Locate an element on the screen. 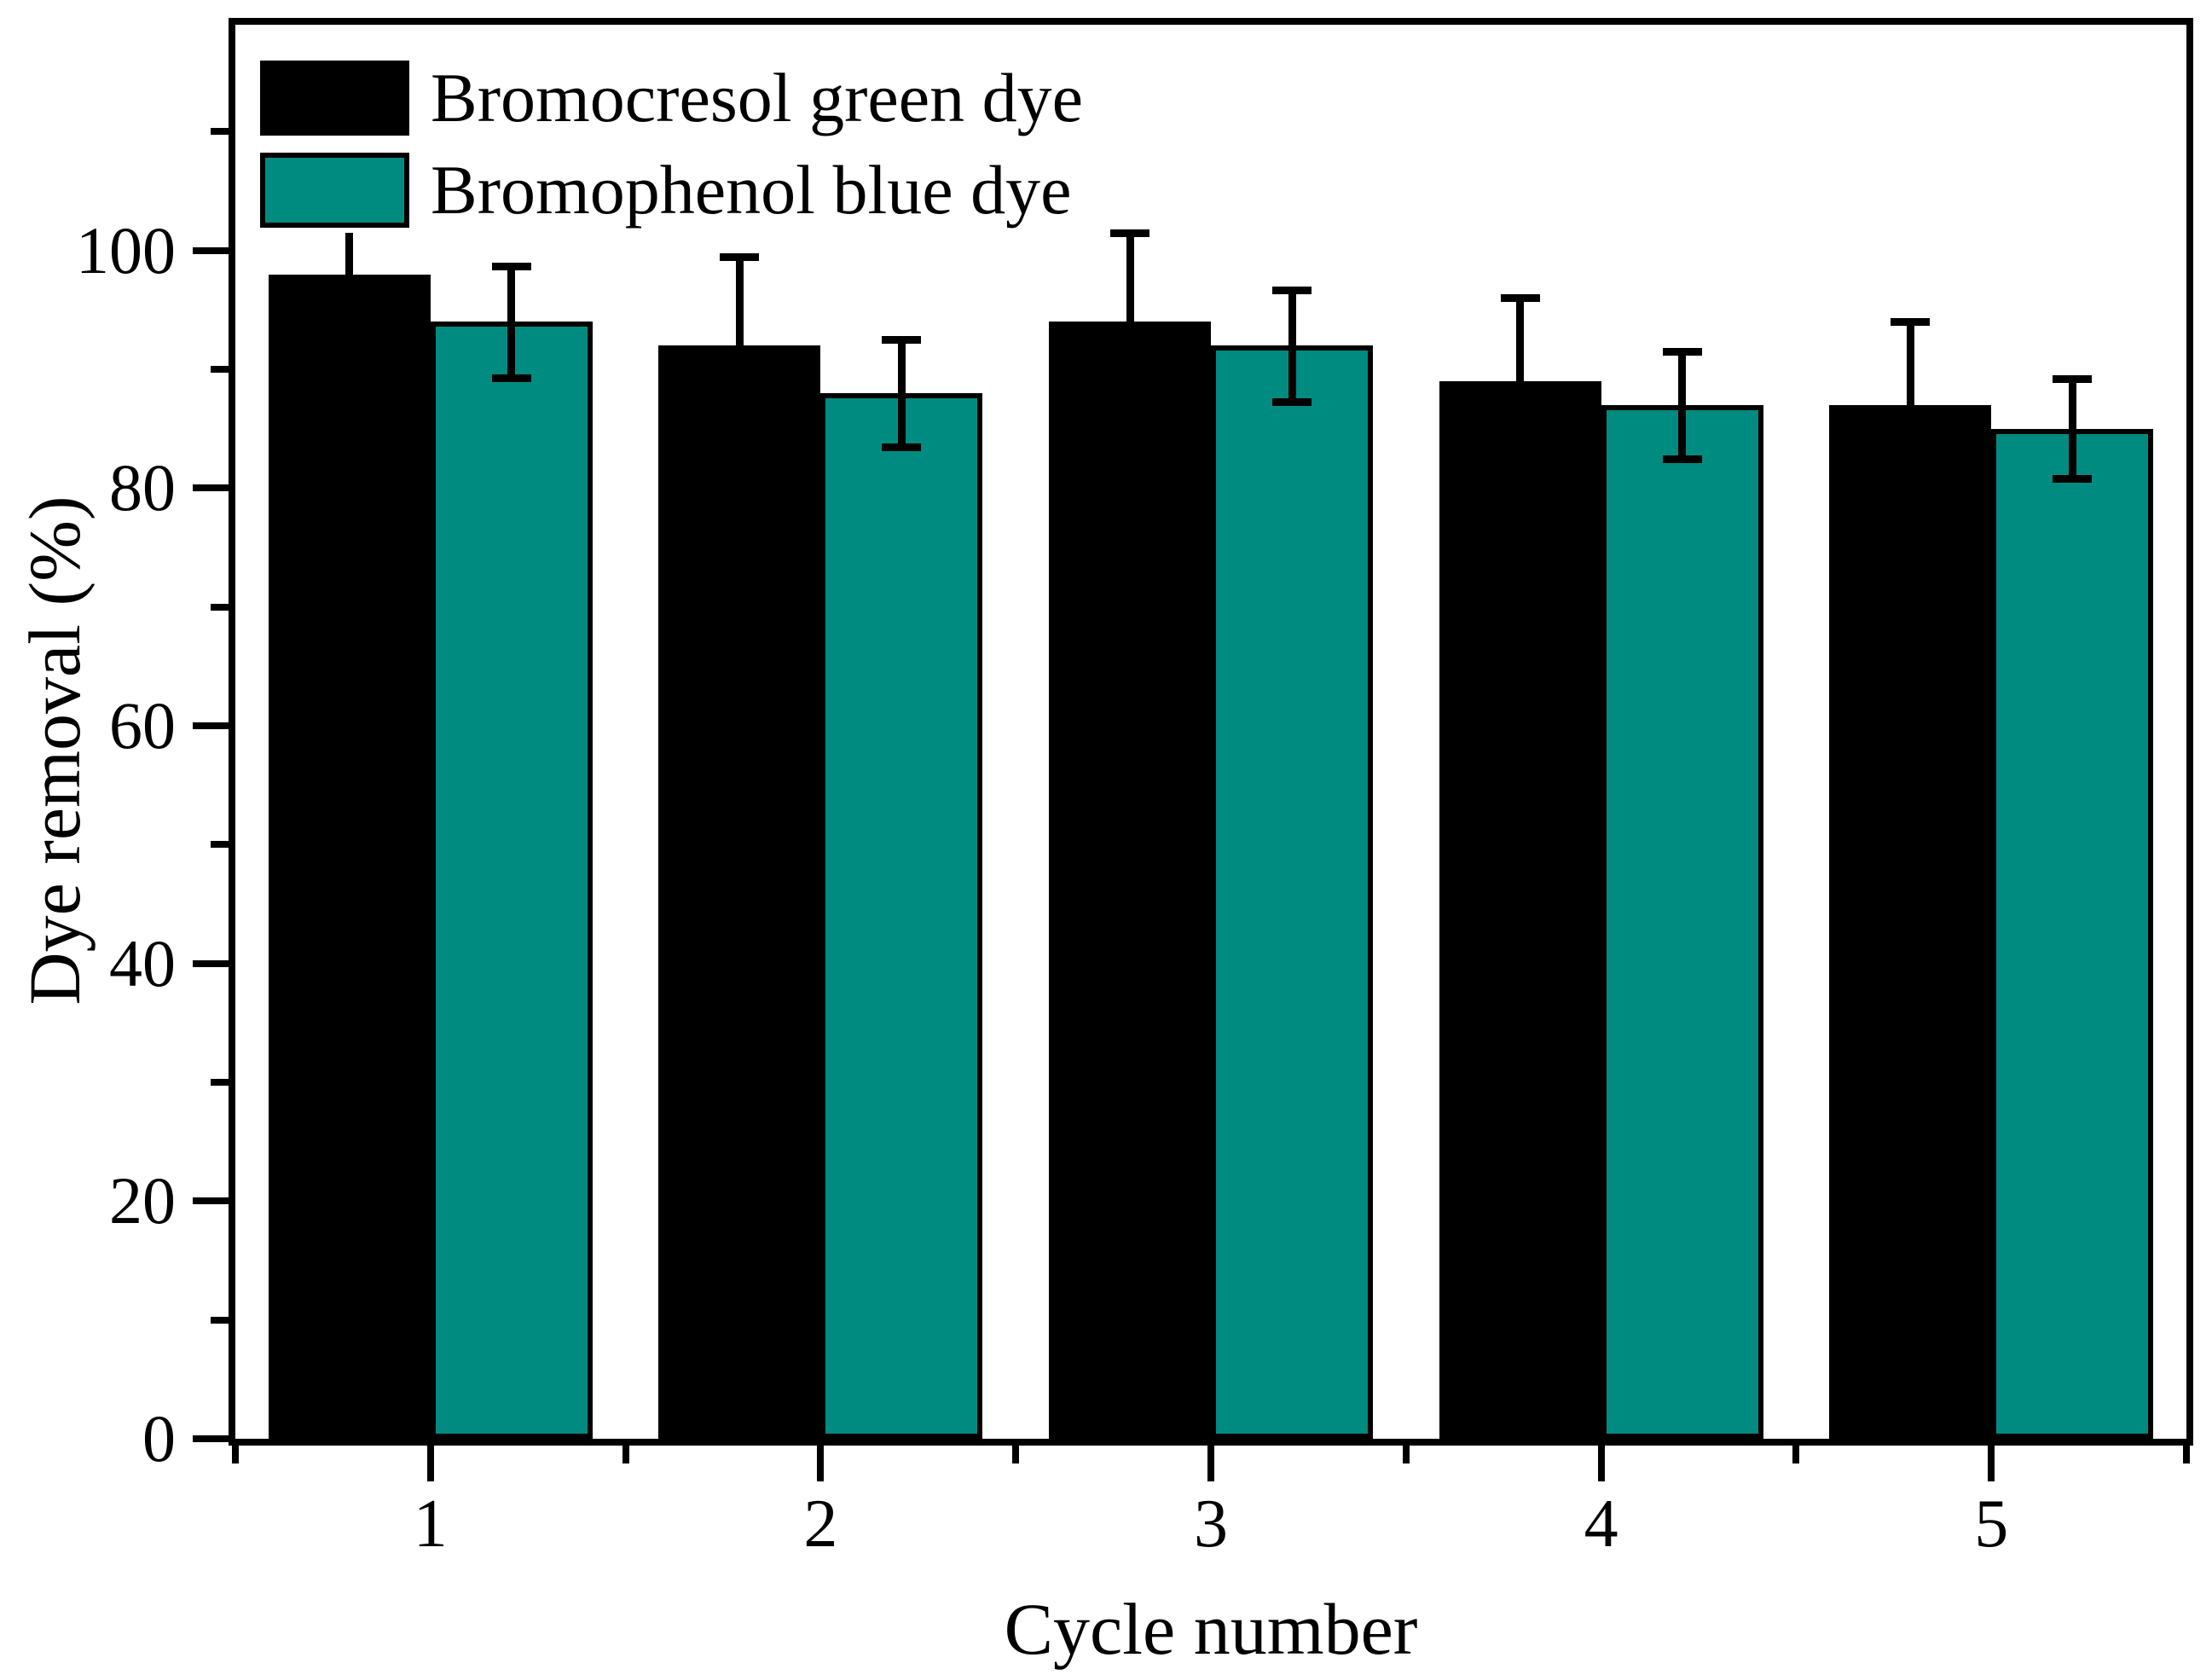  legend-swatch-bromocresol-green-dye is located at coordinates (335, 99).